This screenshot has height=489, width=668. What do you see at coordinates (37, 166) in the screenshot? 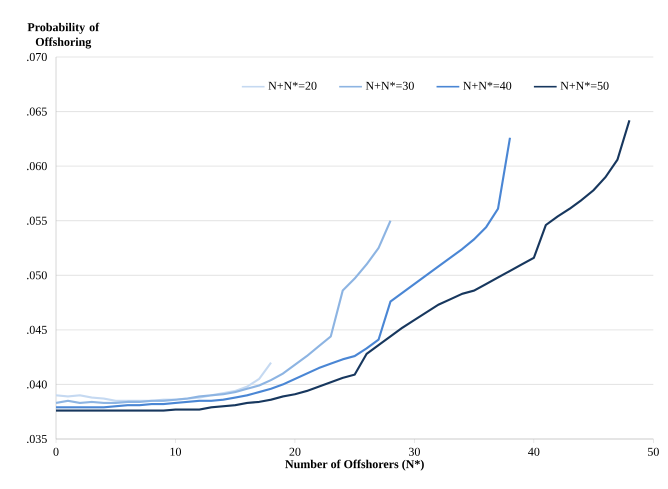
I see `y-tick-label: .060` at bounding box center [37, 166].